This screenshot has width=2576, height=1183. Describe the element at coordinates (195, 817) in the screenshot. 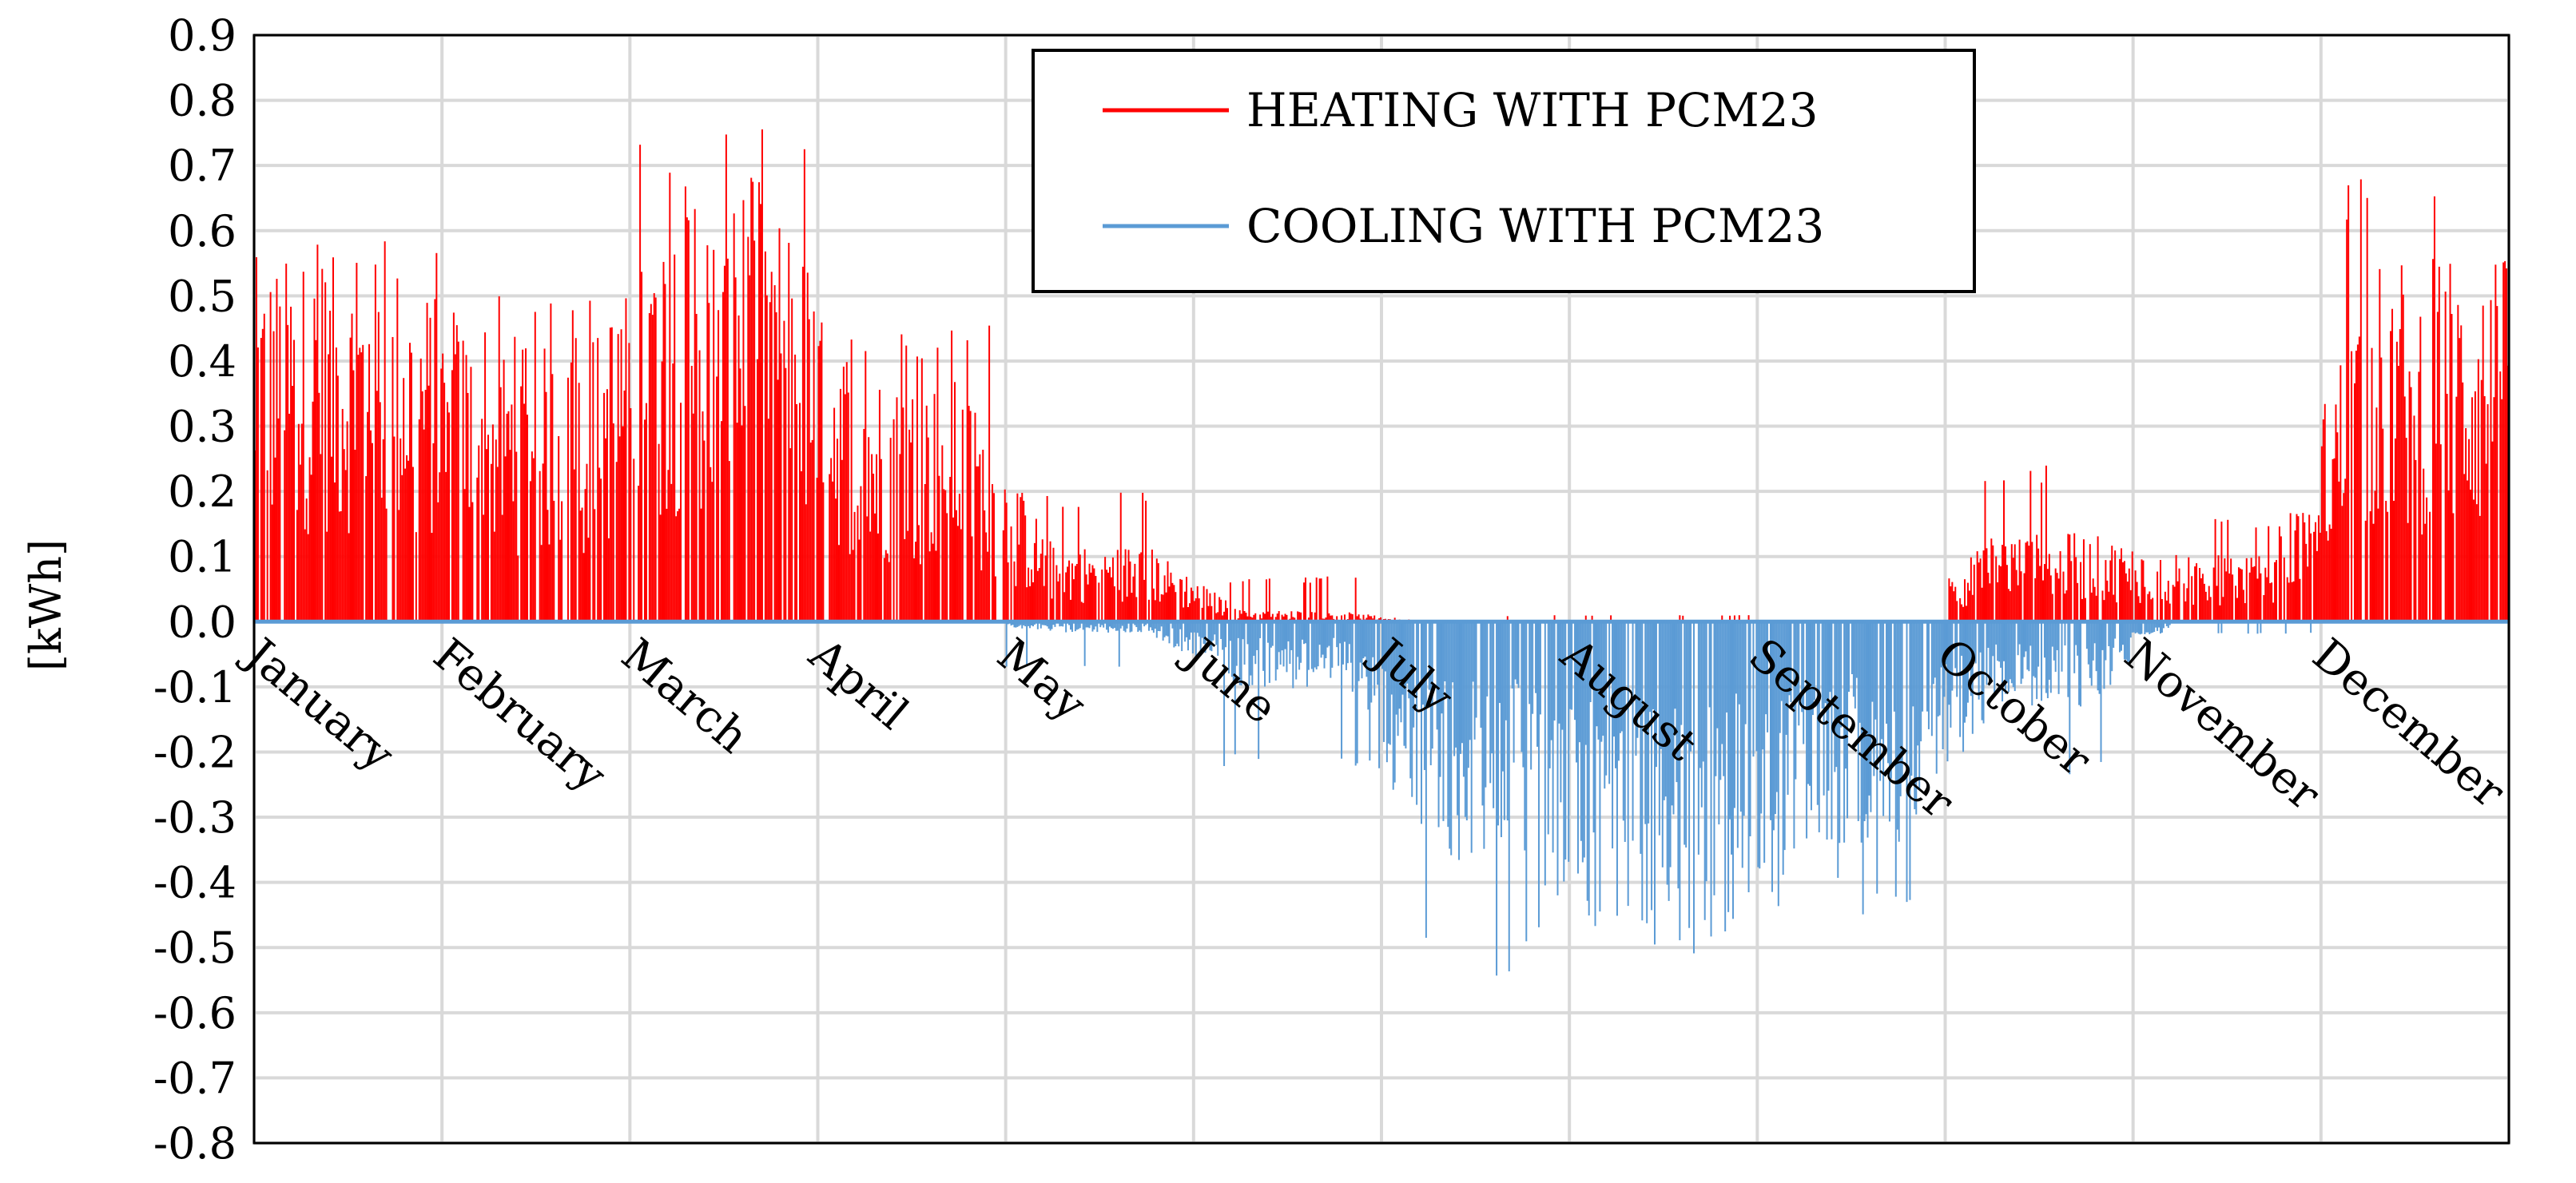

I see `y-tick-label: -0.3` at that location.